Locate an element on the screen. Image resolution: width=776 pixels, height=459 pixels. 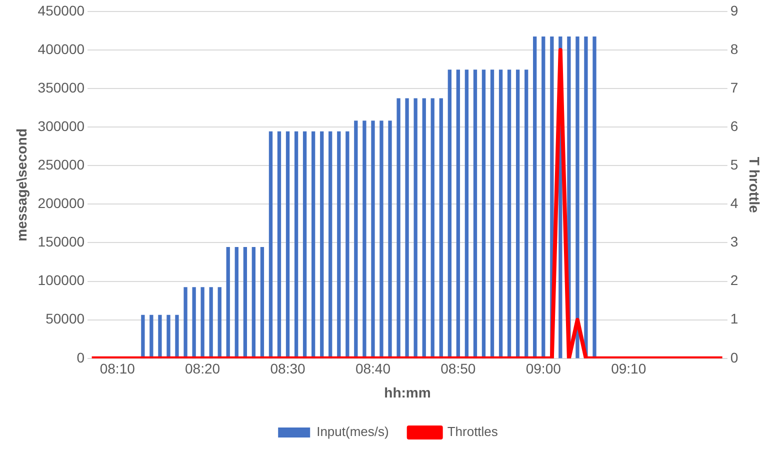
x-tick-label: 08:30 is located at coordinates (288, 368).